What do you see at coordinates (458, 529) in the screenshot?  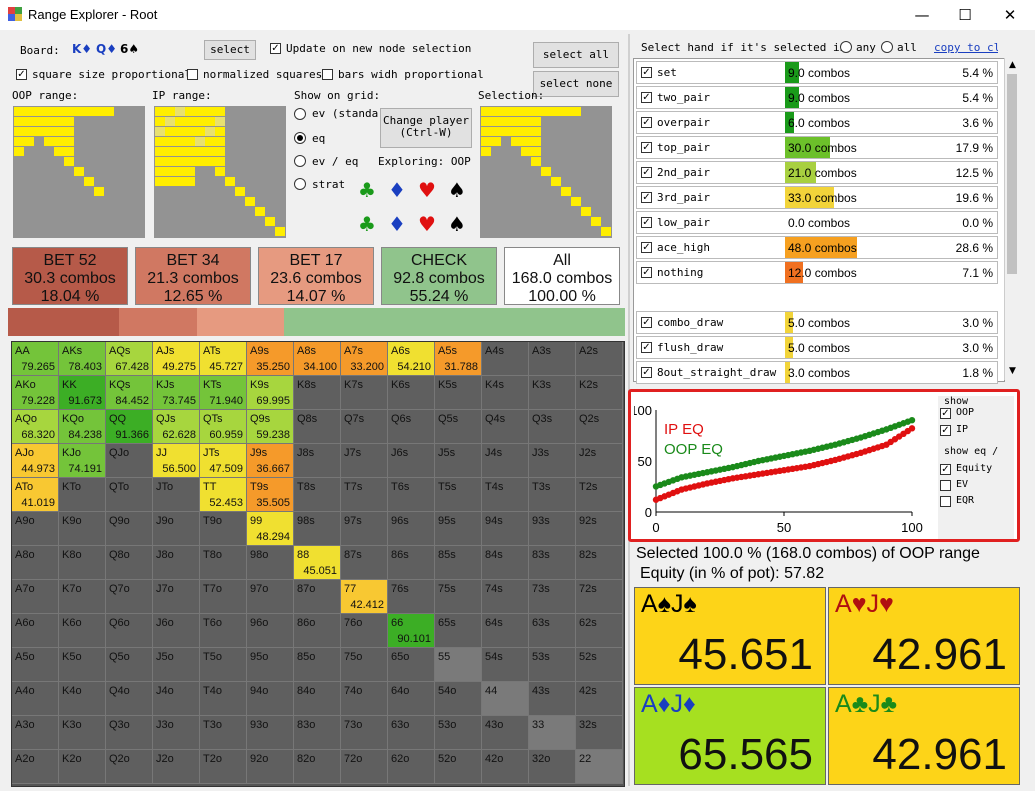 I see `hand-cell: 95s` at bounding box center [458, 529].